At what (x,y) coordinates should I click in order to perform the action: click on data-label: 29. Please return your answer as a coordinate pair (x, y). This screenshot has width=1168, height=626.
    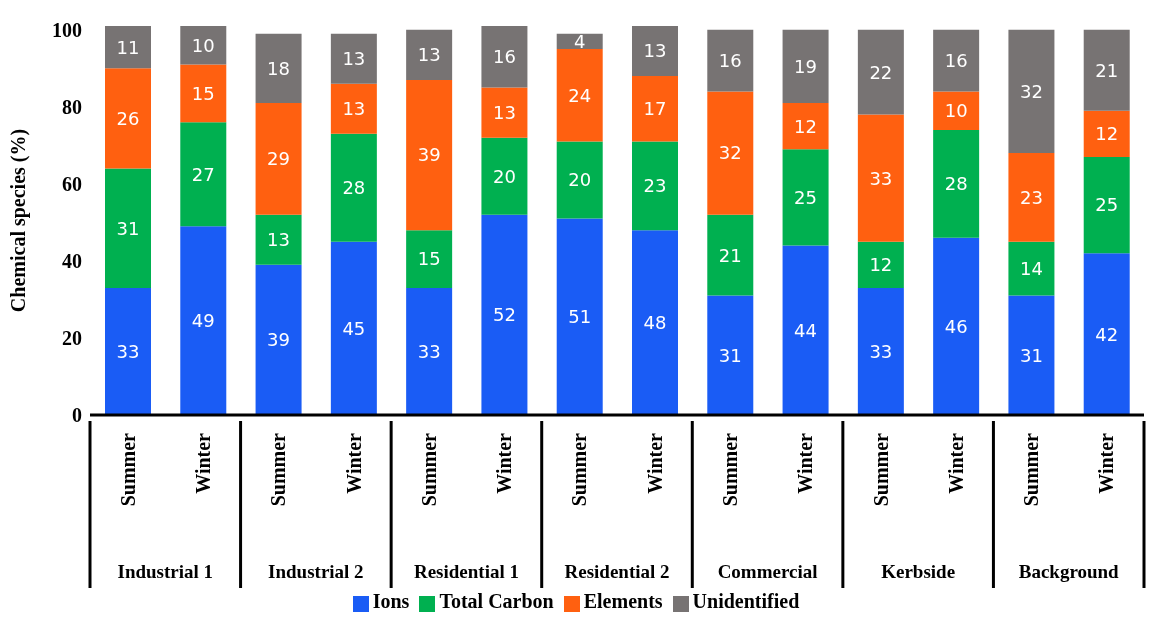
    Looking at the image, I should click on (279, 159).